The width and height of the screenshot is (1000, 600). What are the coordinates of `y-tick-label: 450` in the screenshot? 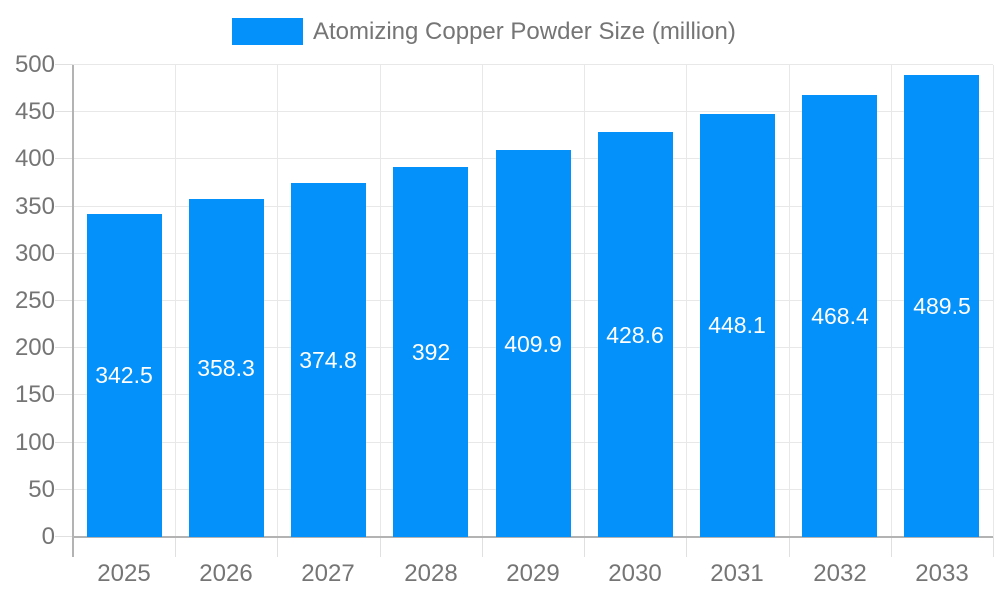 It's located at (34, 111).